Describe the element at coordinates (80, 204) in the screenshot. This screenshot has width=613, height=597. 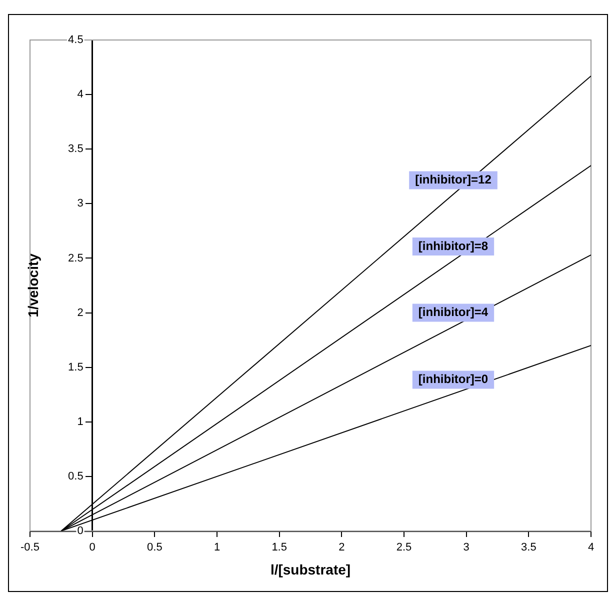
I see `y-tick-label: 3` at that location.